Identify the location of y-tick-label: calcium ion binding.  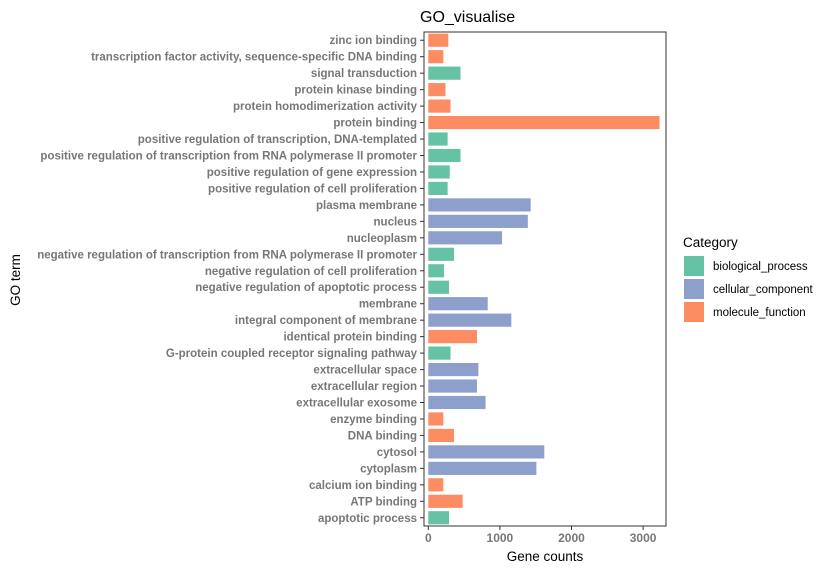
(363, 486).